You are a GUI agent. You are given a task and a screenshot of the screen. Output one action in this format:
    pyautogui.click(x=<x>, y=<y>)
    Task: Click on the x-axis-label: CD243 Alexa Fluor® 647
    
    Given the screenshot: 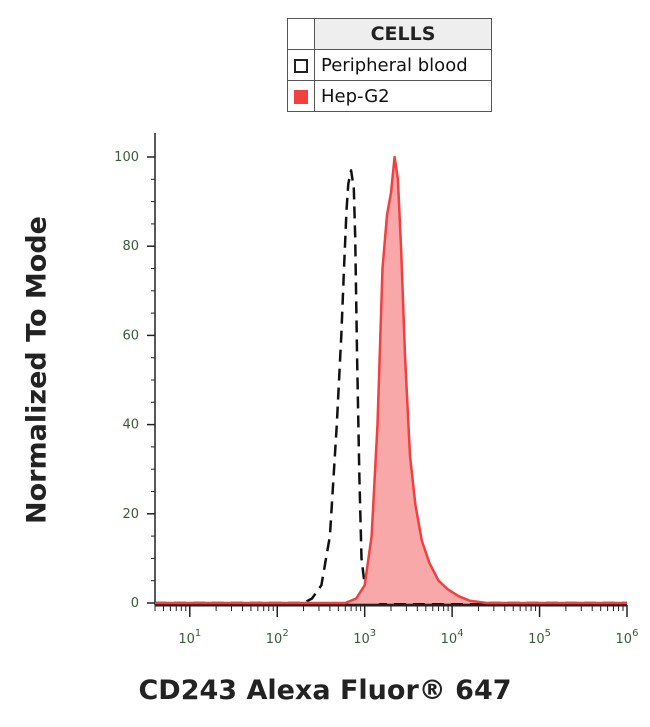 What is the action you would take?
    pyautogui.click(x=325, y=690)
    